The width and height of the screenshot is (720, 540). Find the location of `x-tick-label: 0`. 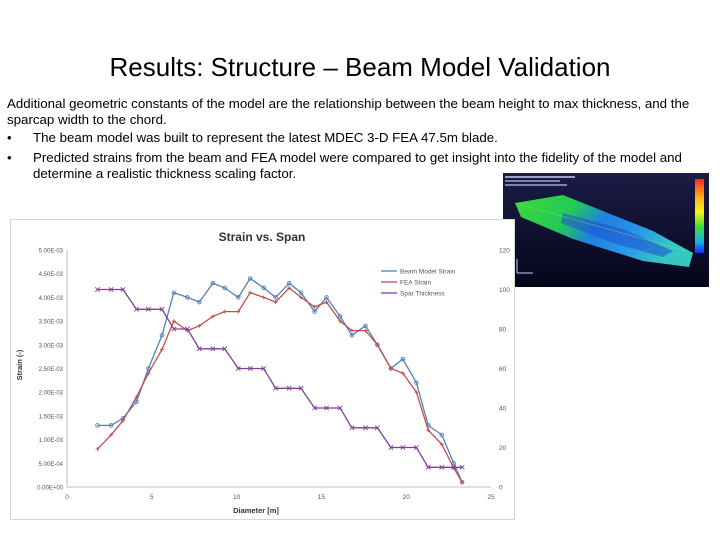

x-tick-label: 0 is located at coordinates (67, 497).